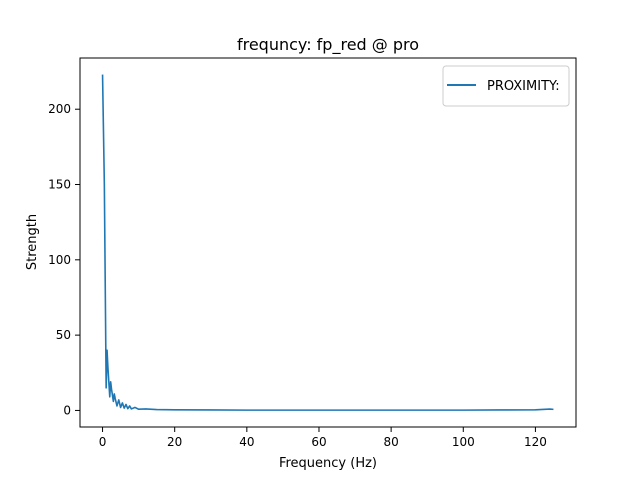 The image size is (640, 484). I want to click on y-tick-label: 100, so click(59, 260).